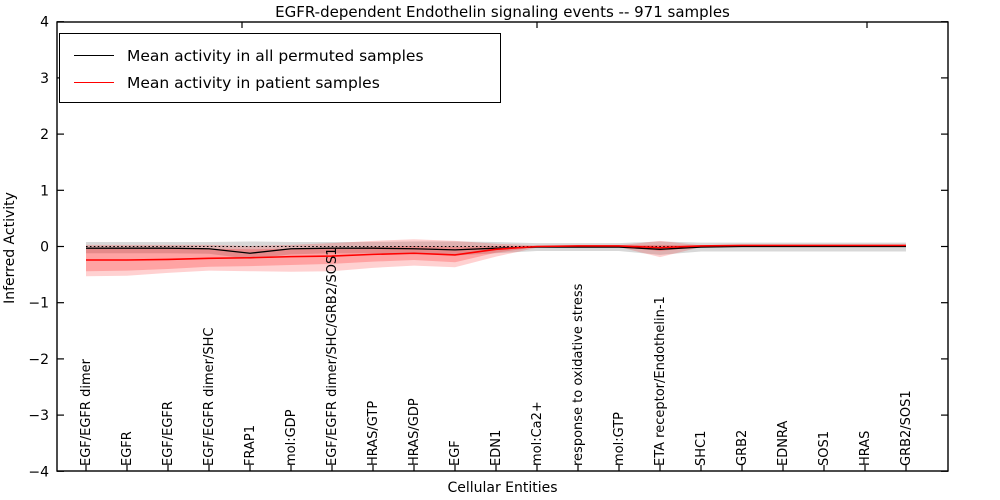 The height and width of the screenshot is (500, 1000). What do you see at coordinates (291, 437) in the screenshot?
I see `x-tick-label: mol:GDP` at bounding box center [291, 437].